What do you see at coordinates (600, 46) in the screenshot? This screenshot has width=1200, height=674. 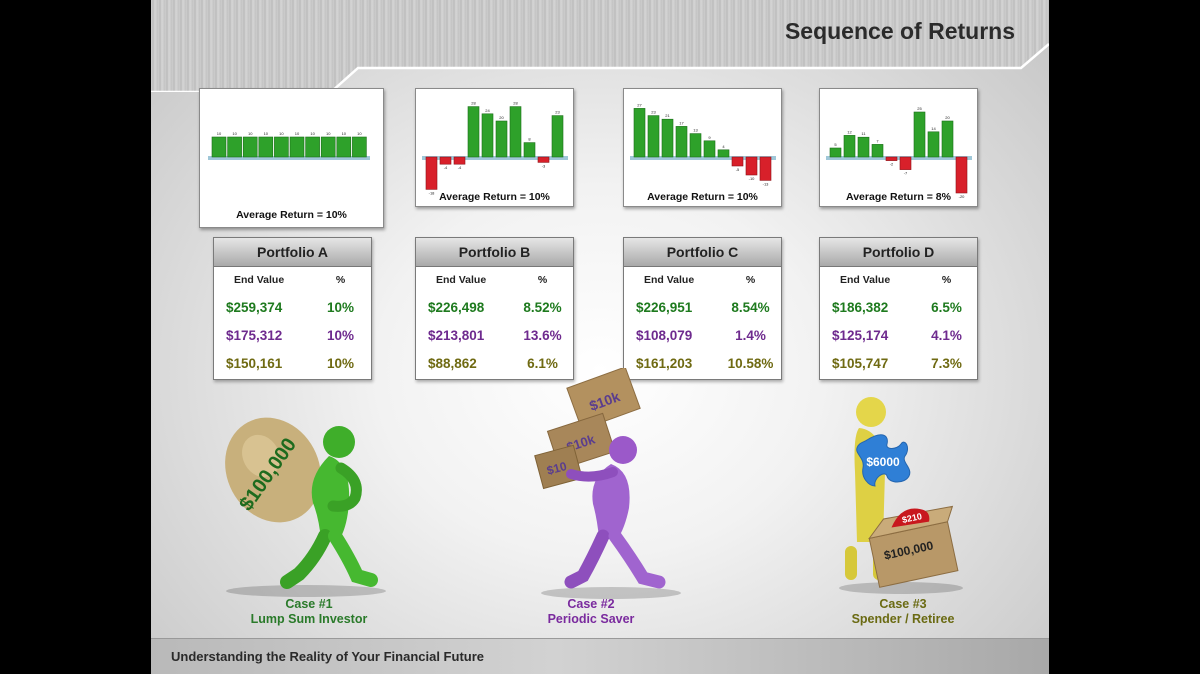 I see `header-band` at bounding box center [600, 46].